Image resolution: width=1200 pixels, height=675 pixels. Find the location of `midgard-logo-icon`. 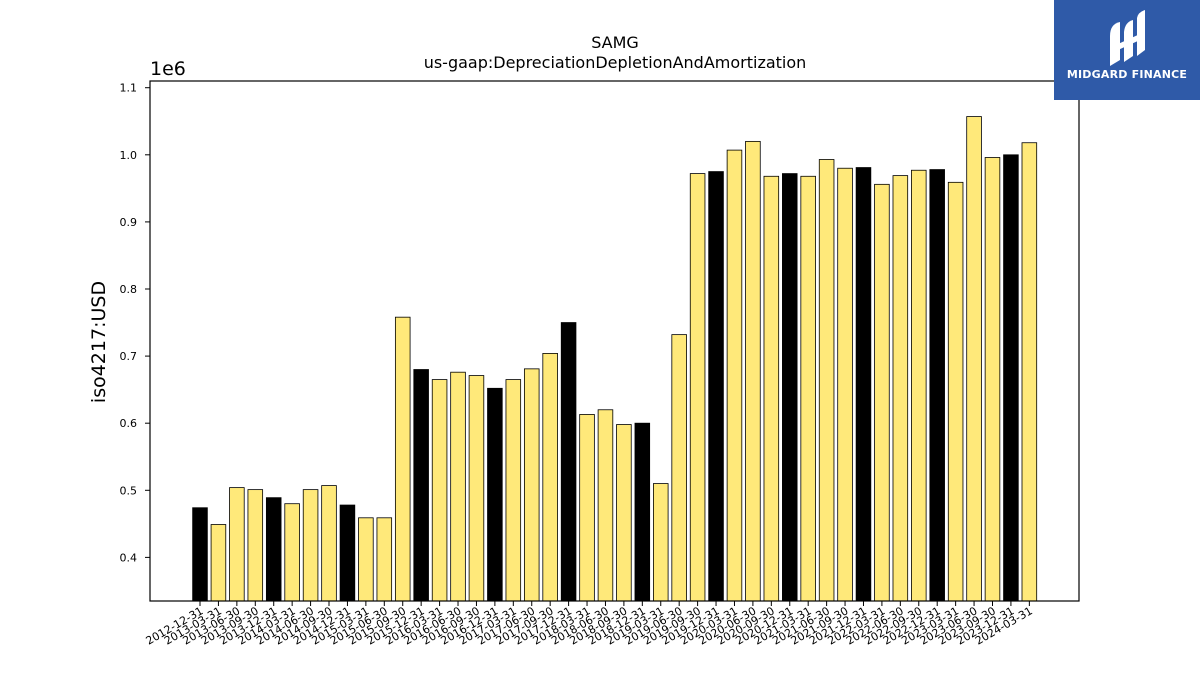

midgard-logo-icon is located at coordinates (1127, 38).